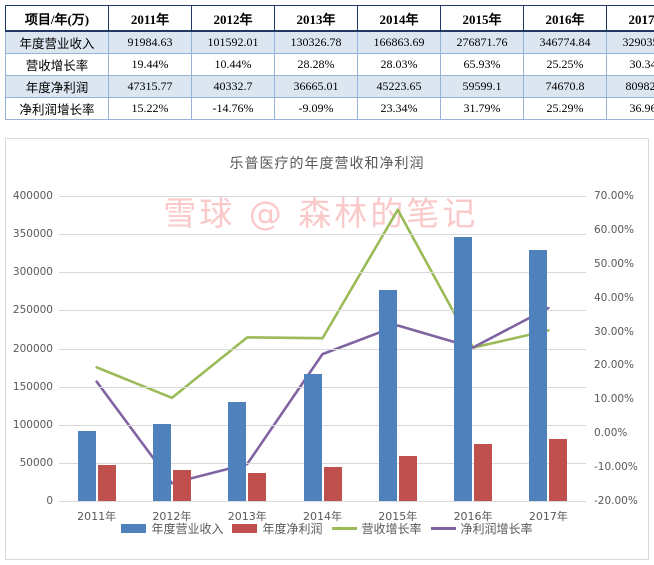 Image resolution: width=654 pixels, height=565 pixels. I want to click on table-cell: 25.29%, so click(565, 108).